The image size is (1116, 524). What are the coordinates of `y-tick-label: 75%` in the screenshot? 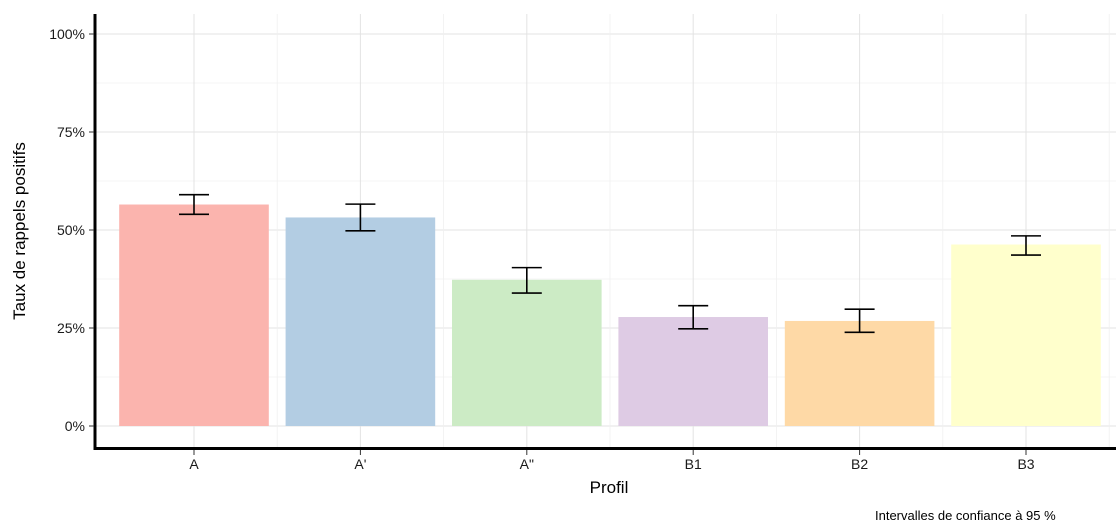 It's located at (71, 132).